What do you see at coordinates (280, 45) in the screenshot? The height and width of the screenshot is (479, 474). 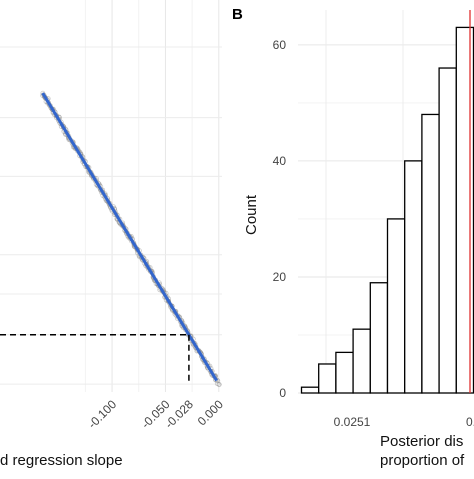 I see `y-tick-label: 60` at bounding box center [280, 45].